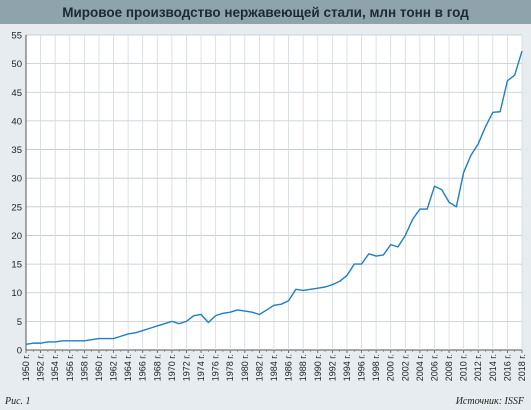  I want to click on x-tick-label: 1980 г., so click(245, 367).